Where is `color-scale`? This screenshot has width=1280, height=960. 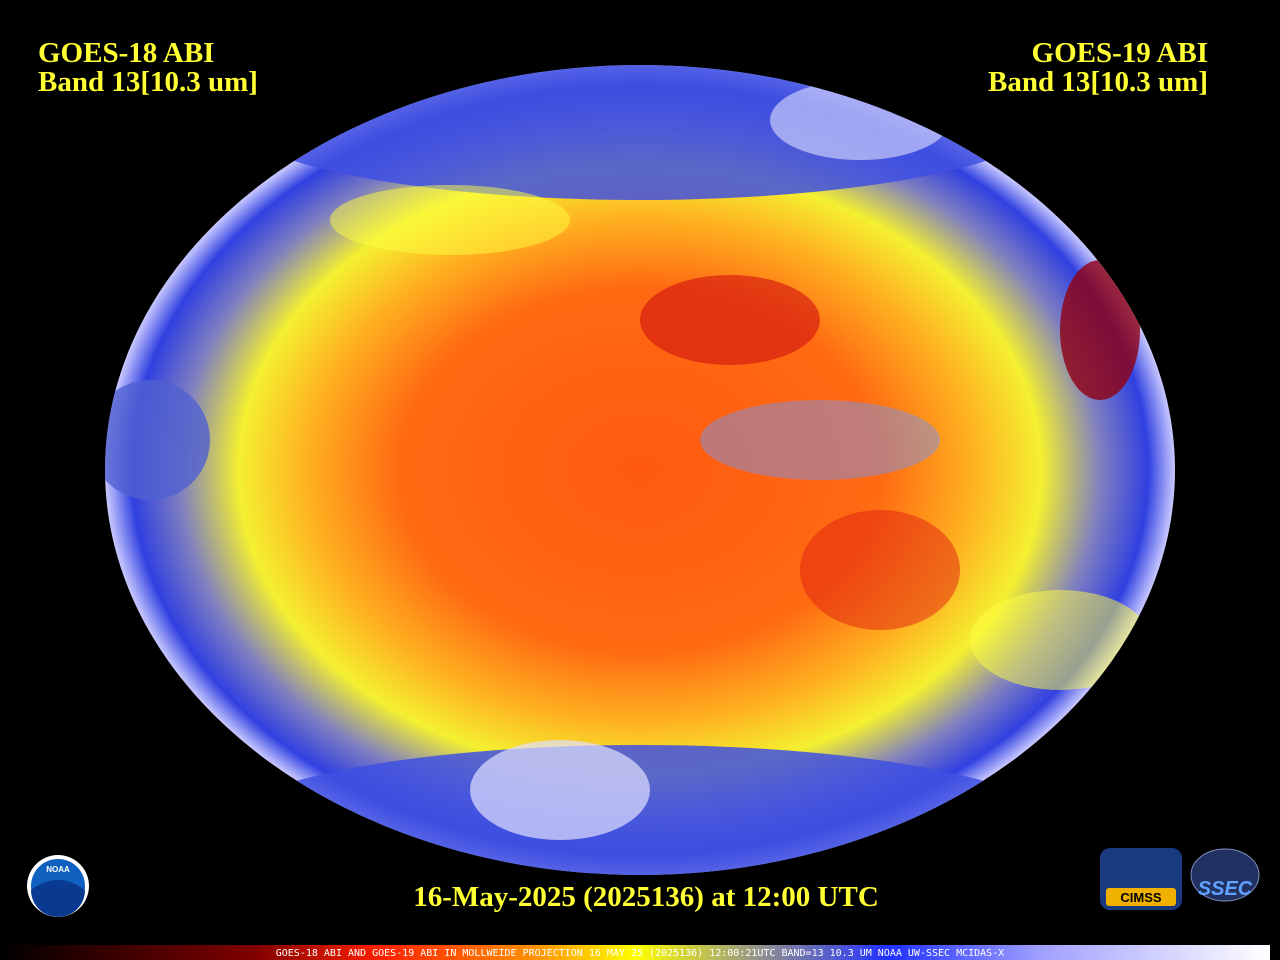 color-scale is located at coordinates (635, 952).